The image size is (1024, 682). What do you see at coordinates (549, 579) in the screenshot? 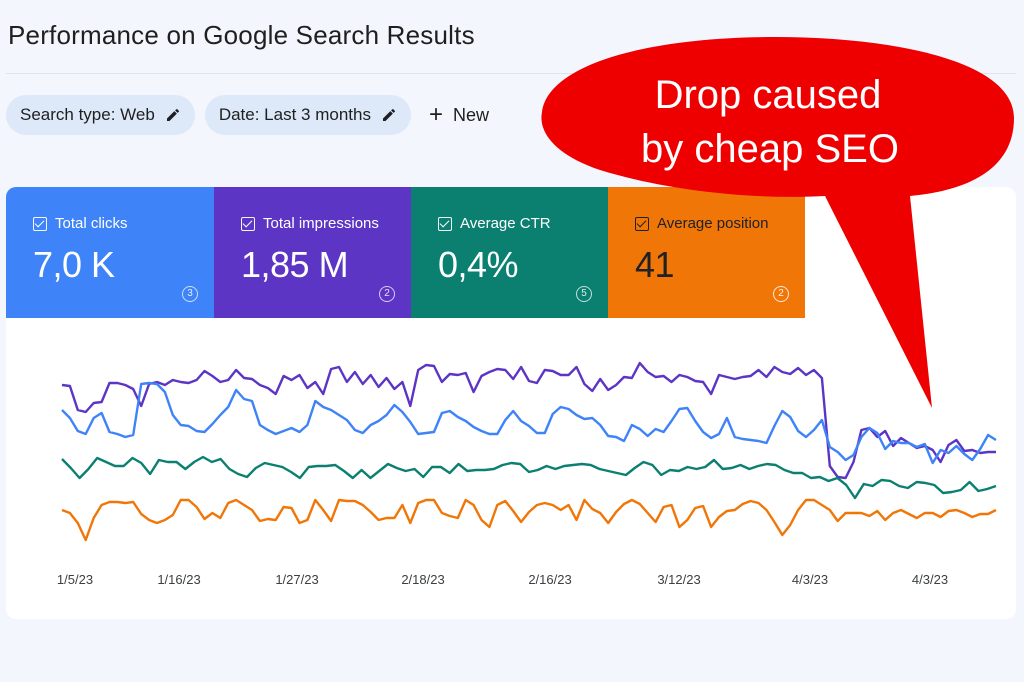
I see `x-tick-label: 2/16/23` at bounding box center [549, 579].